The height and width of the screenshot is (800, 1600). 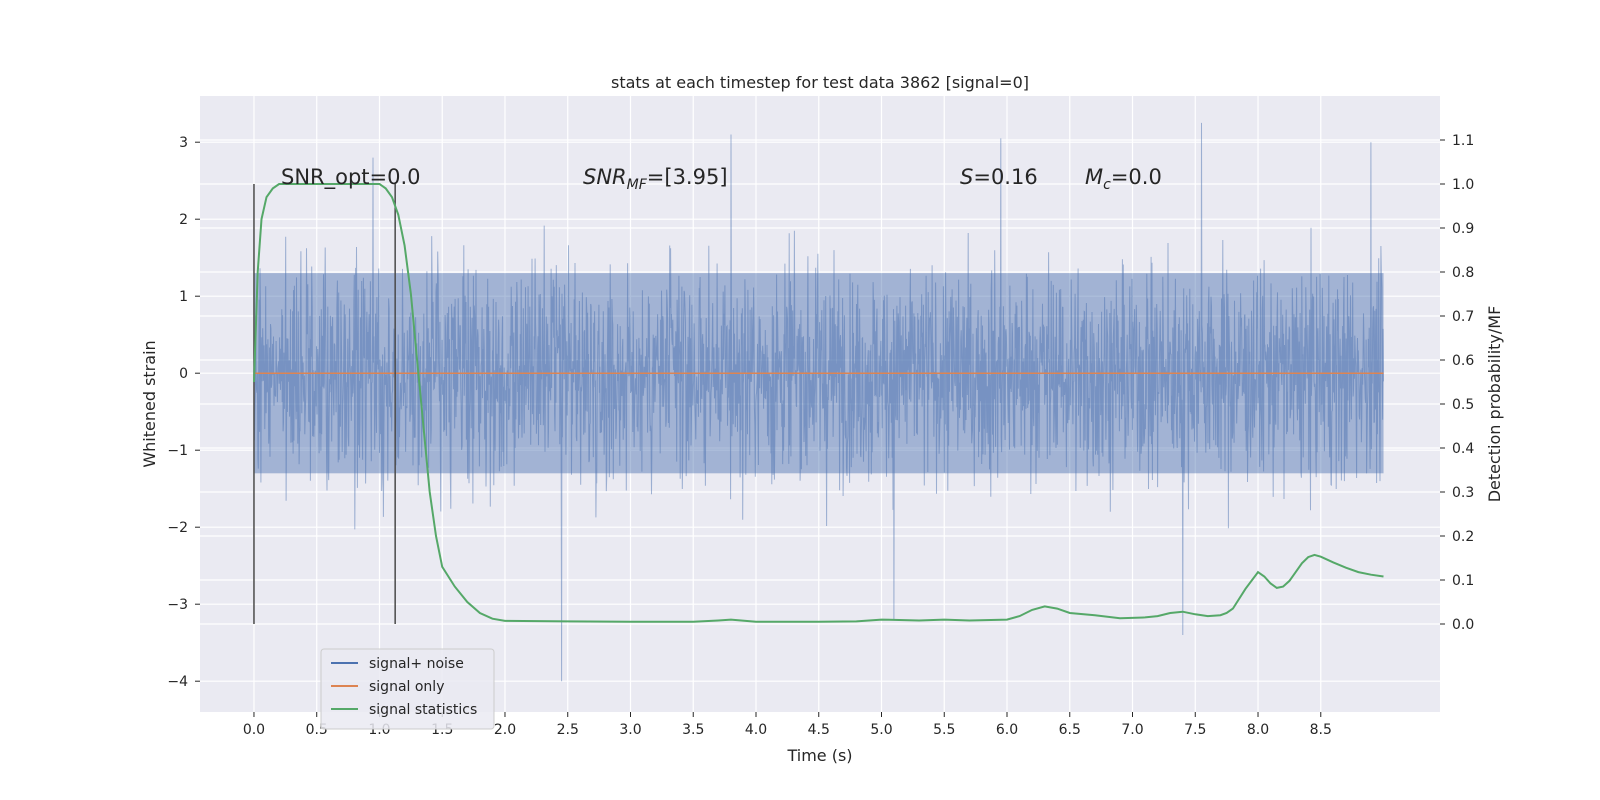 I want to click on annotation-mc-symbol: M, so click(x=1094, y=177).